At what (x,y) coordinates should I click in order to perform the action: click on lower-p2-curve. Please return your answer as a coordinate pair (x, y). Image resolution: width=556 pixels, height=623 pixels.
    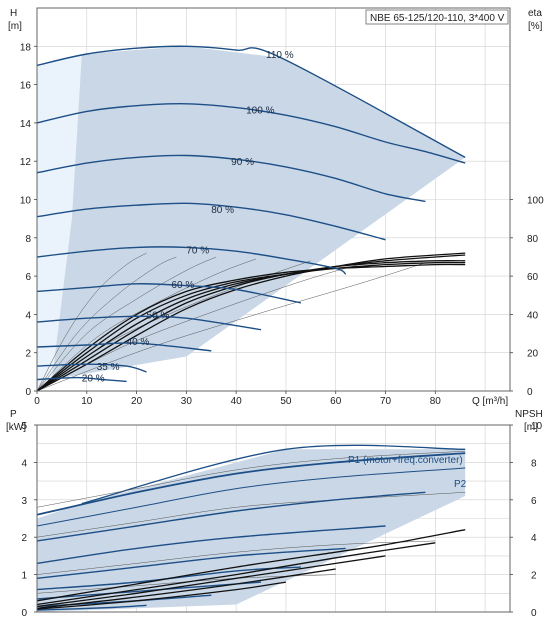
    Looking at the image, I should click on (251, 497).